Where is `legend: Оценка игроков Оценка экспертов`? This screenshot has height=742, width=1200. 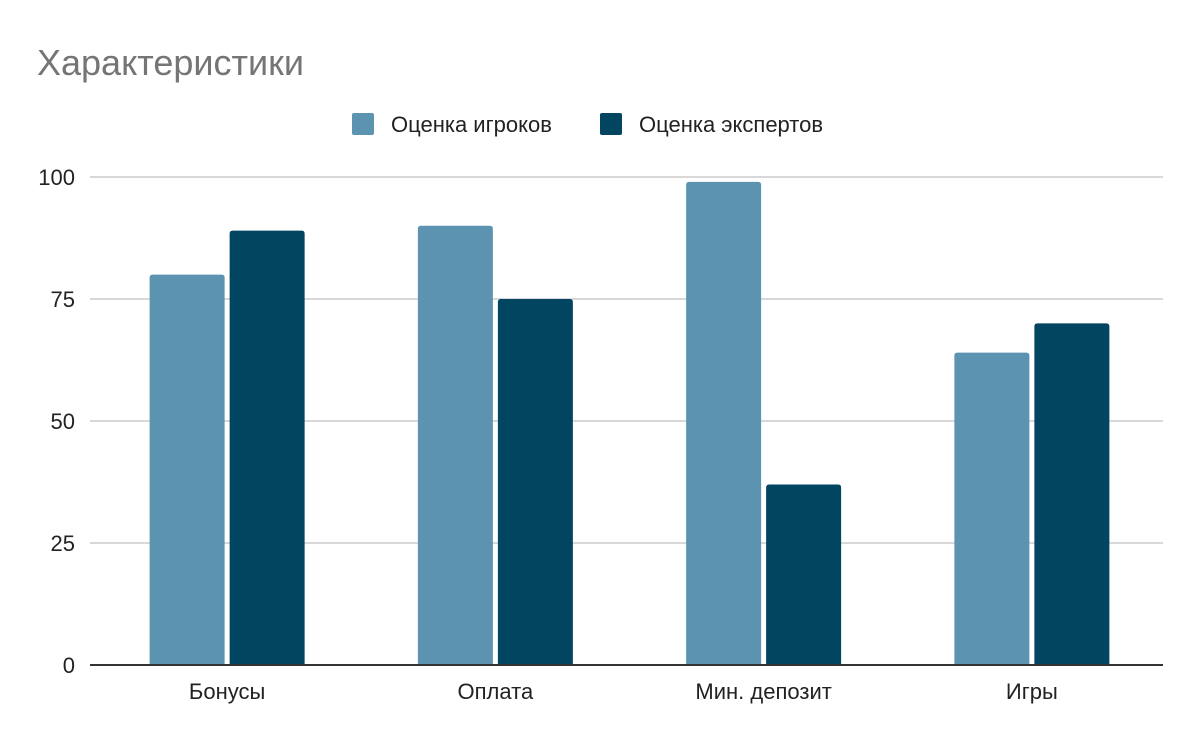 legend: Оценка игроков Оценка экспертов is located at coordinates (587, 124).